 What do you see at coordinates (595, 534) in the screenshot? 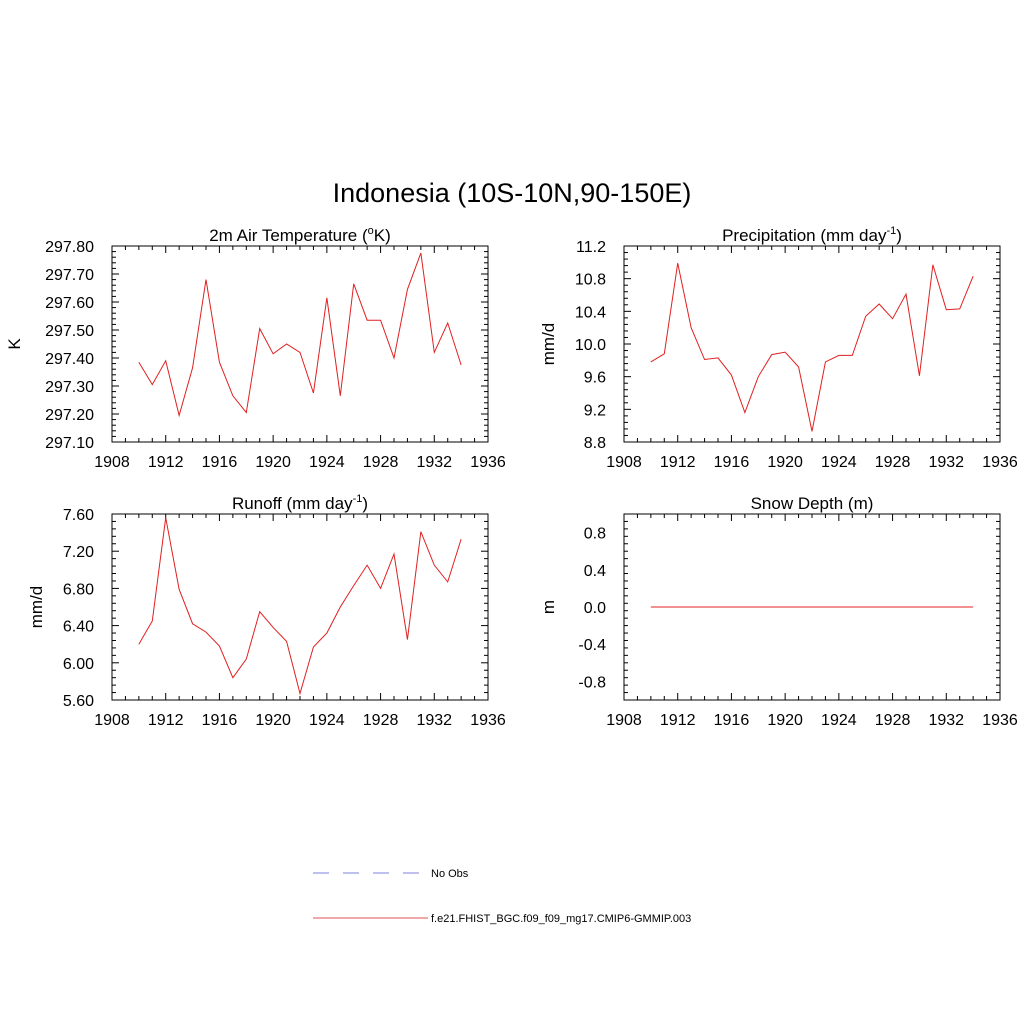
I see `snow-depth-ytick-label: 0.8` at bounding box center [595, 534].